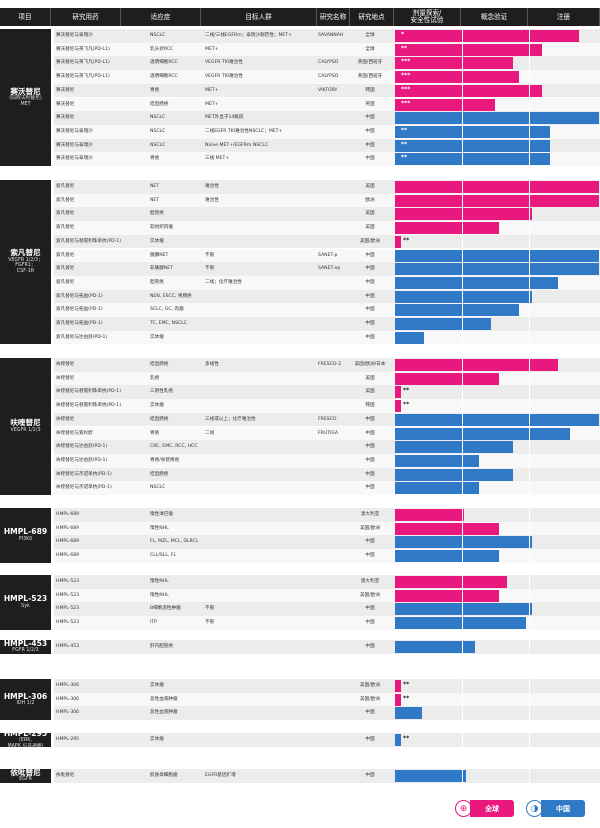  What do you see at coordinates (328, 255) in the screenshot?
I see `cell-3: SANET-p` at bounding box center [328, 255].